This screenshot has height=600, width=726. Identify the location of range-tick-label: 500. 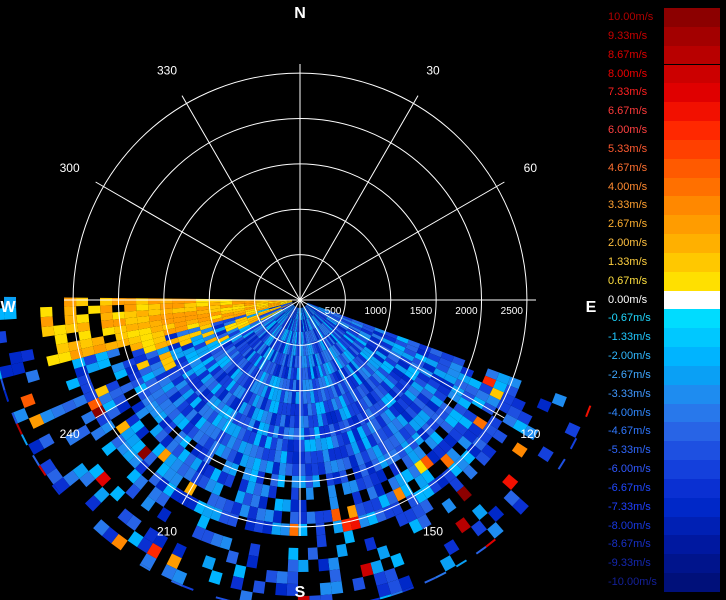
(333, 311).